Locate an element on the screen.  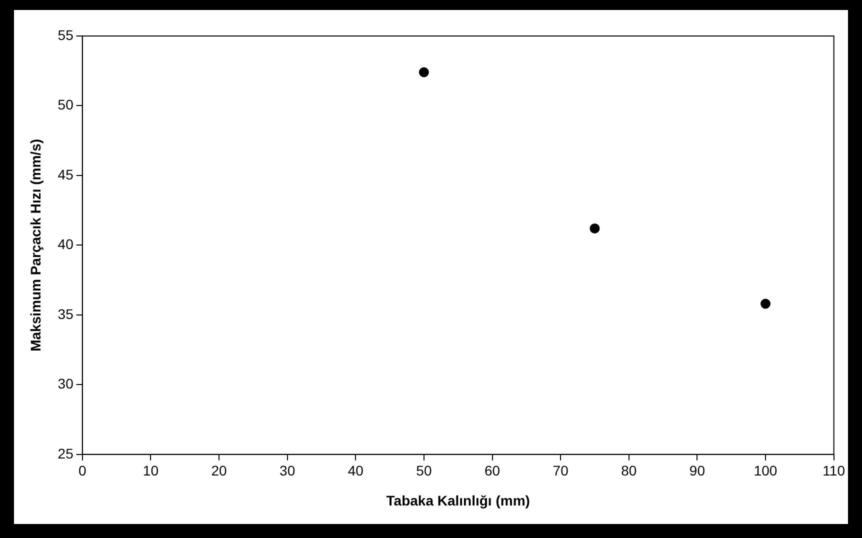
x-tick-label: 40 is located at coordinates (356, 470).